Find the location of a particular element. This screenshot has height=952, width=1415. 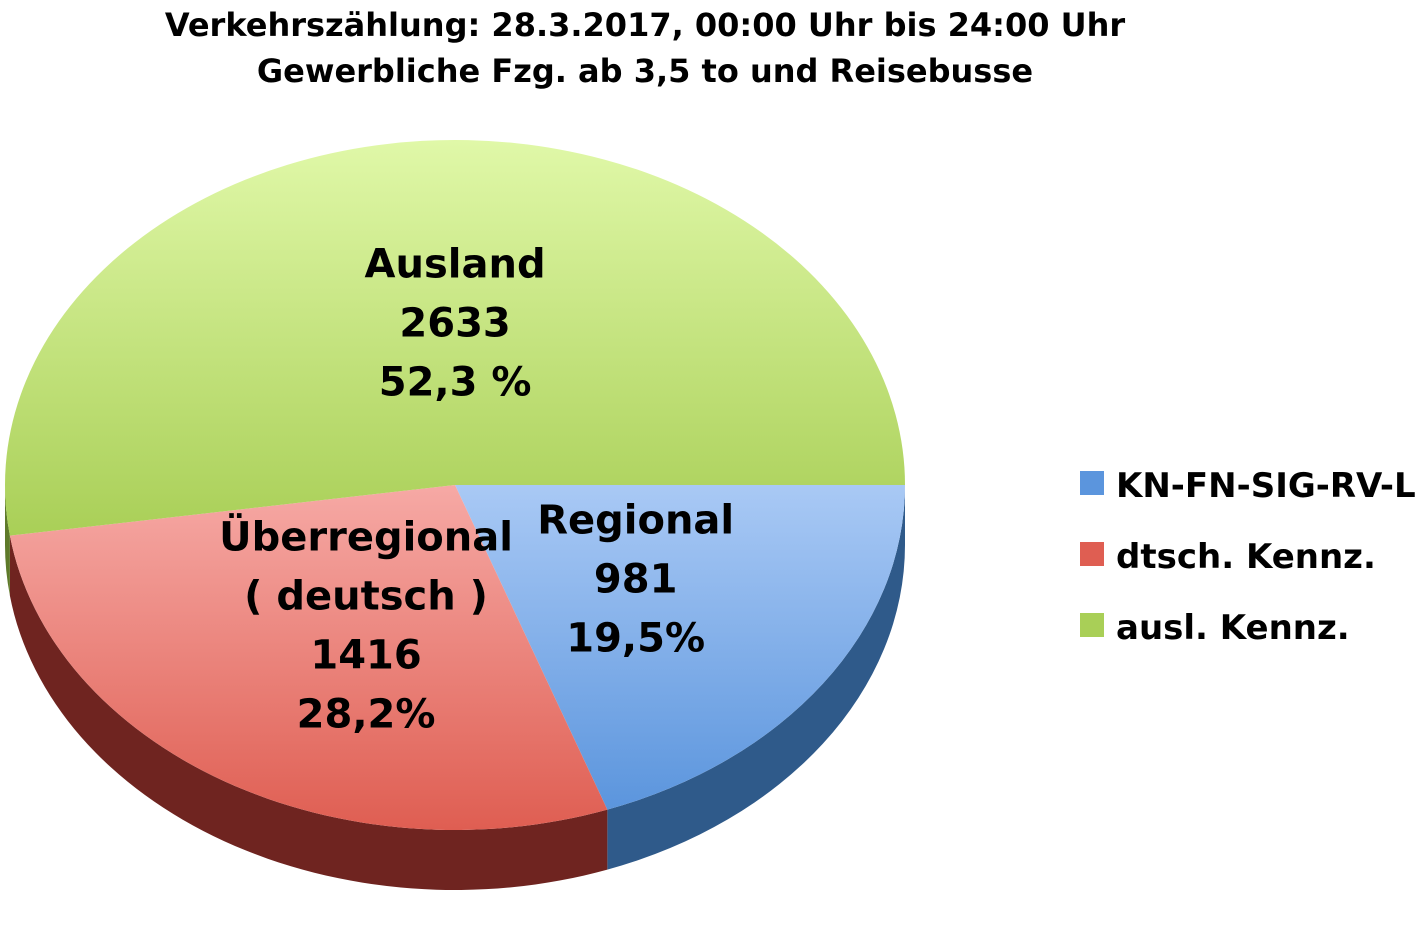

slice-label-ausl-kennz-0: Ausland is located at coordinates (455, 264).